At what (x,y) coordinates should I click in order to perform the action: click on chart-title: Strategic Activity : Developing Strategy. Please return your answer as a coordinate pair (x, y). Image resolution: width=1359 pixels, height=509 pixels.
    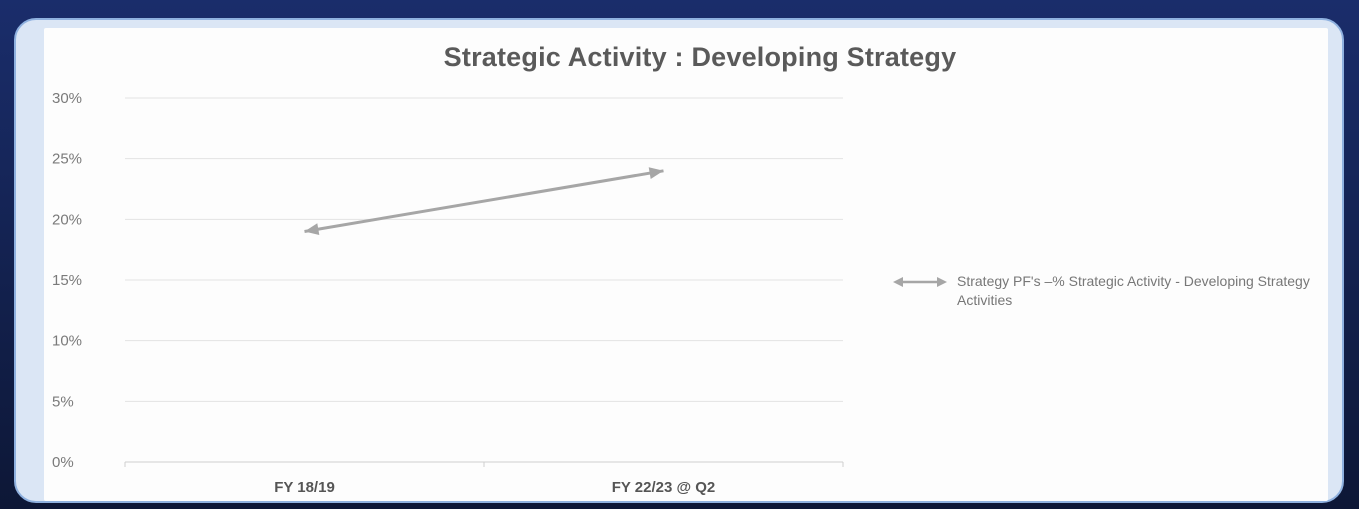
    Looking at the image, I should click on (700, 57).